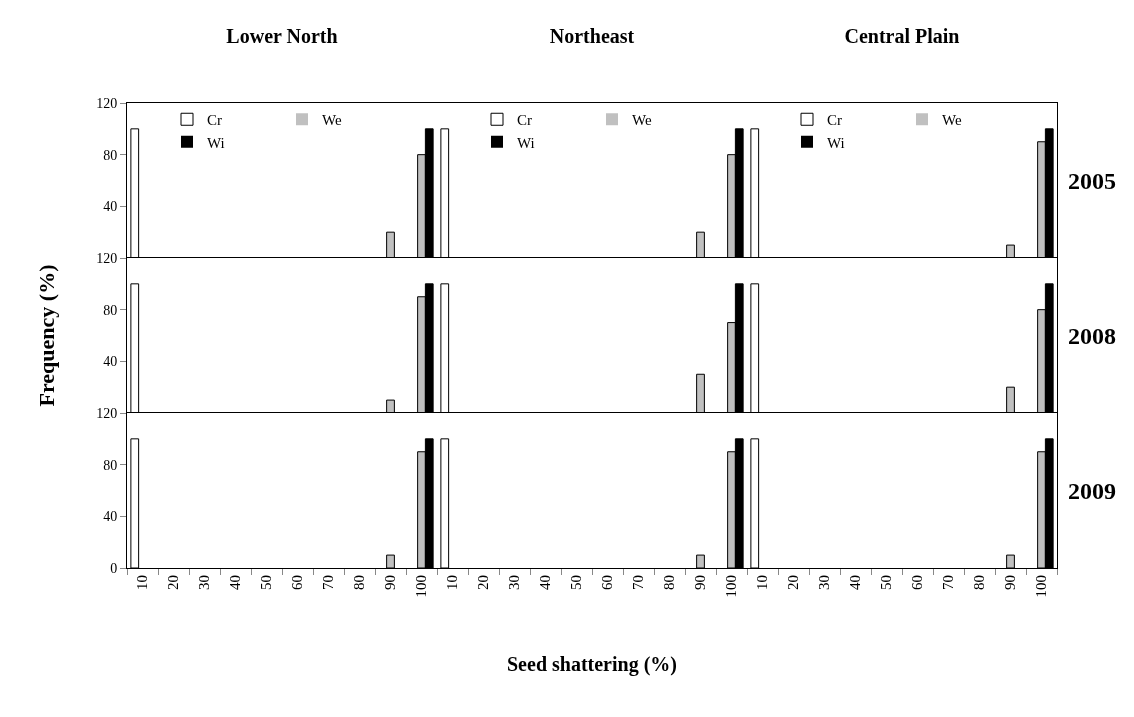 Image resolution: width=1134 pixels, height=717 pixels. What do you see at coordinates (1092, 181) in the screenshot?
I see `text: 2005` at bounding box center [1092, 181].